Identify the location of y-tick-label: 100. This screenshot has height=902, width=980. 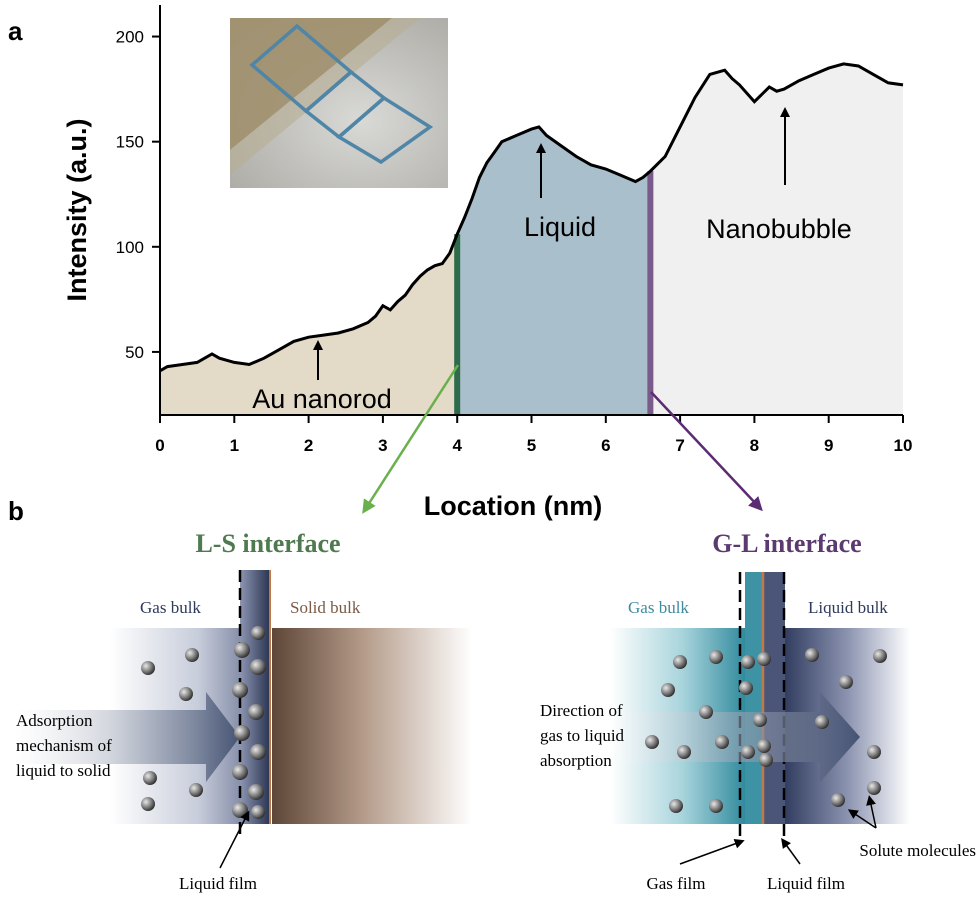
(130, 247).